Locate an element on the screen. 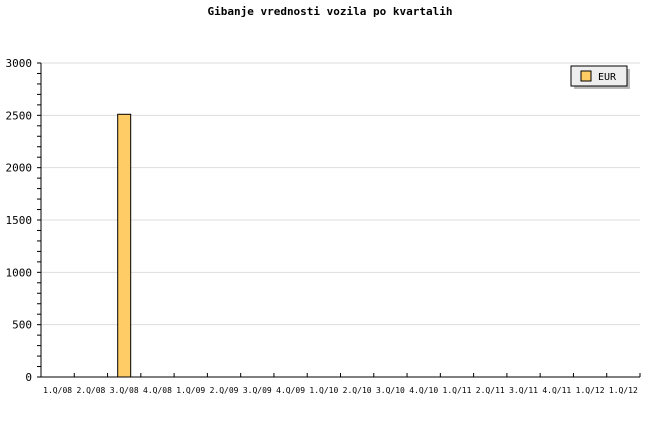 This screenshot has width=660, height=440. y-tick-label: 0 is located at coordinates (28, 377).